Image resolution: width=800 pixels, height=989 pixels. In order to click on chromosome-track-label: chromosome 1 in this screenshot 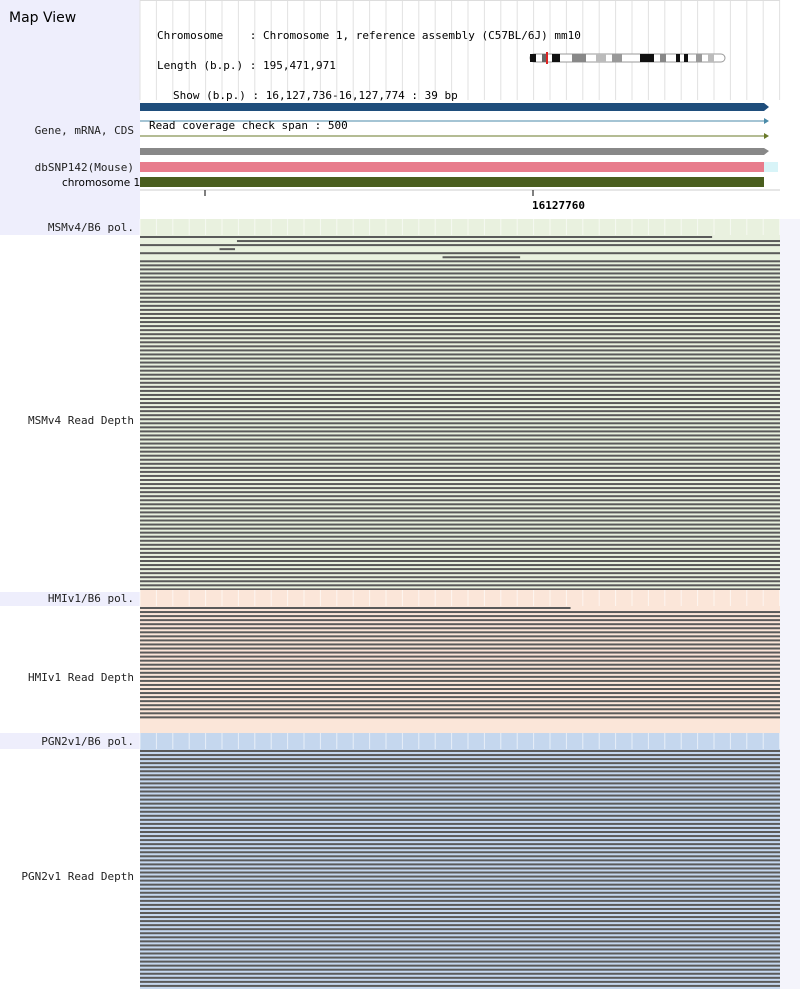, I will do `click(101, 183)`.